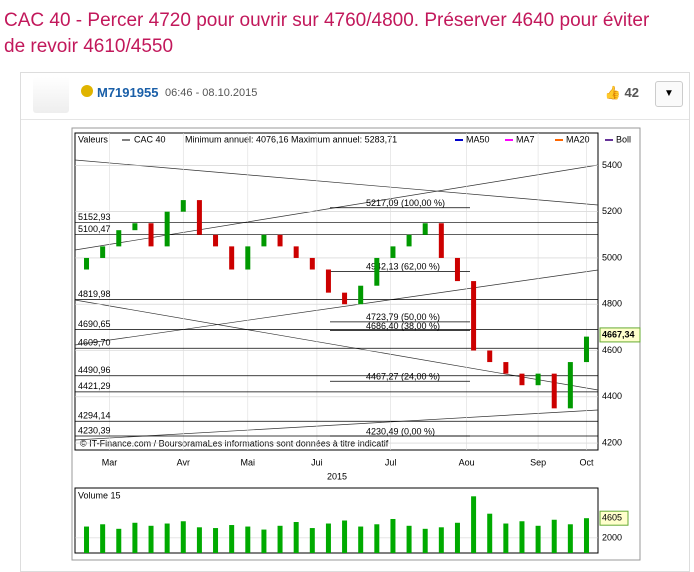 This screenshot has width=694, height=572. Describe the element at coordinates (87, 91) in the screenshot. I see `rank-icon` at that location.